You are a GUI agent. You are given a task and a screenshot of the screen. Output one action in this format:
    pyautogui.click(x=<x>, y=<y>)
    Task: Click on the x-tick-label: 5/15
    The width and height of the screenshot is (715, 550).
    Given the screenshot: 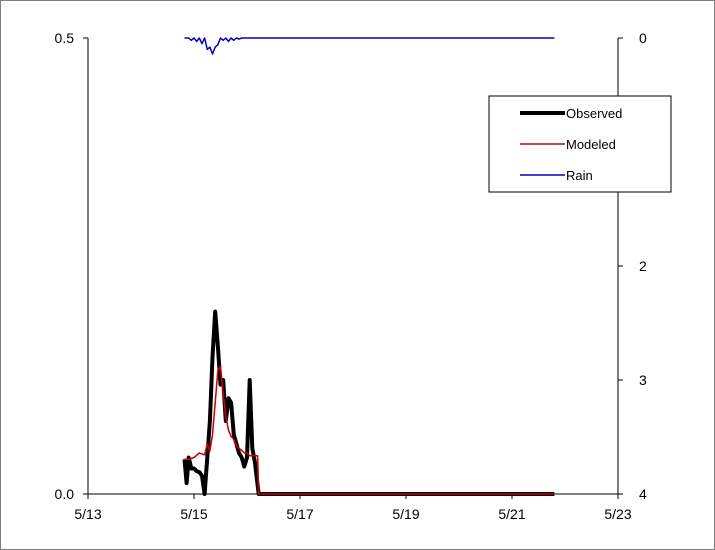 What is the action you would take?
    pyautogui.click(x=193, y=514)
    